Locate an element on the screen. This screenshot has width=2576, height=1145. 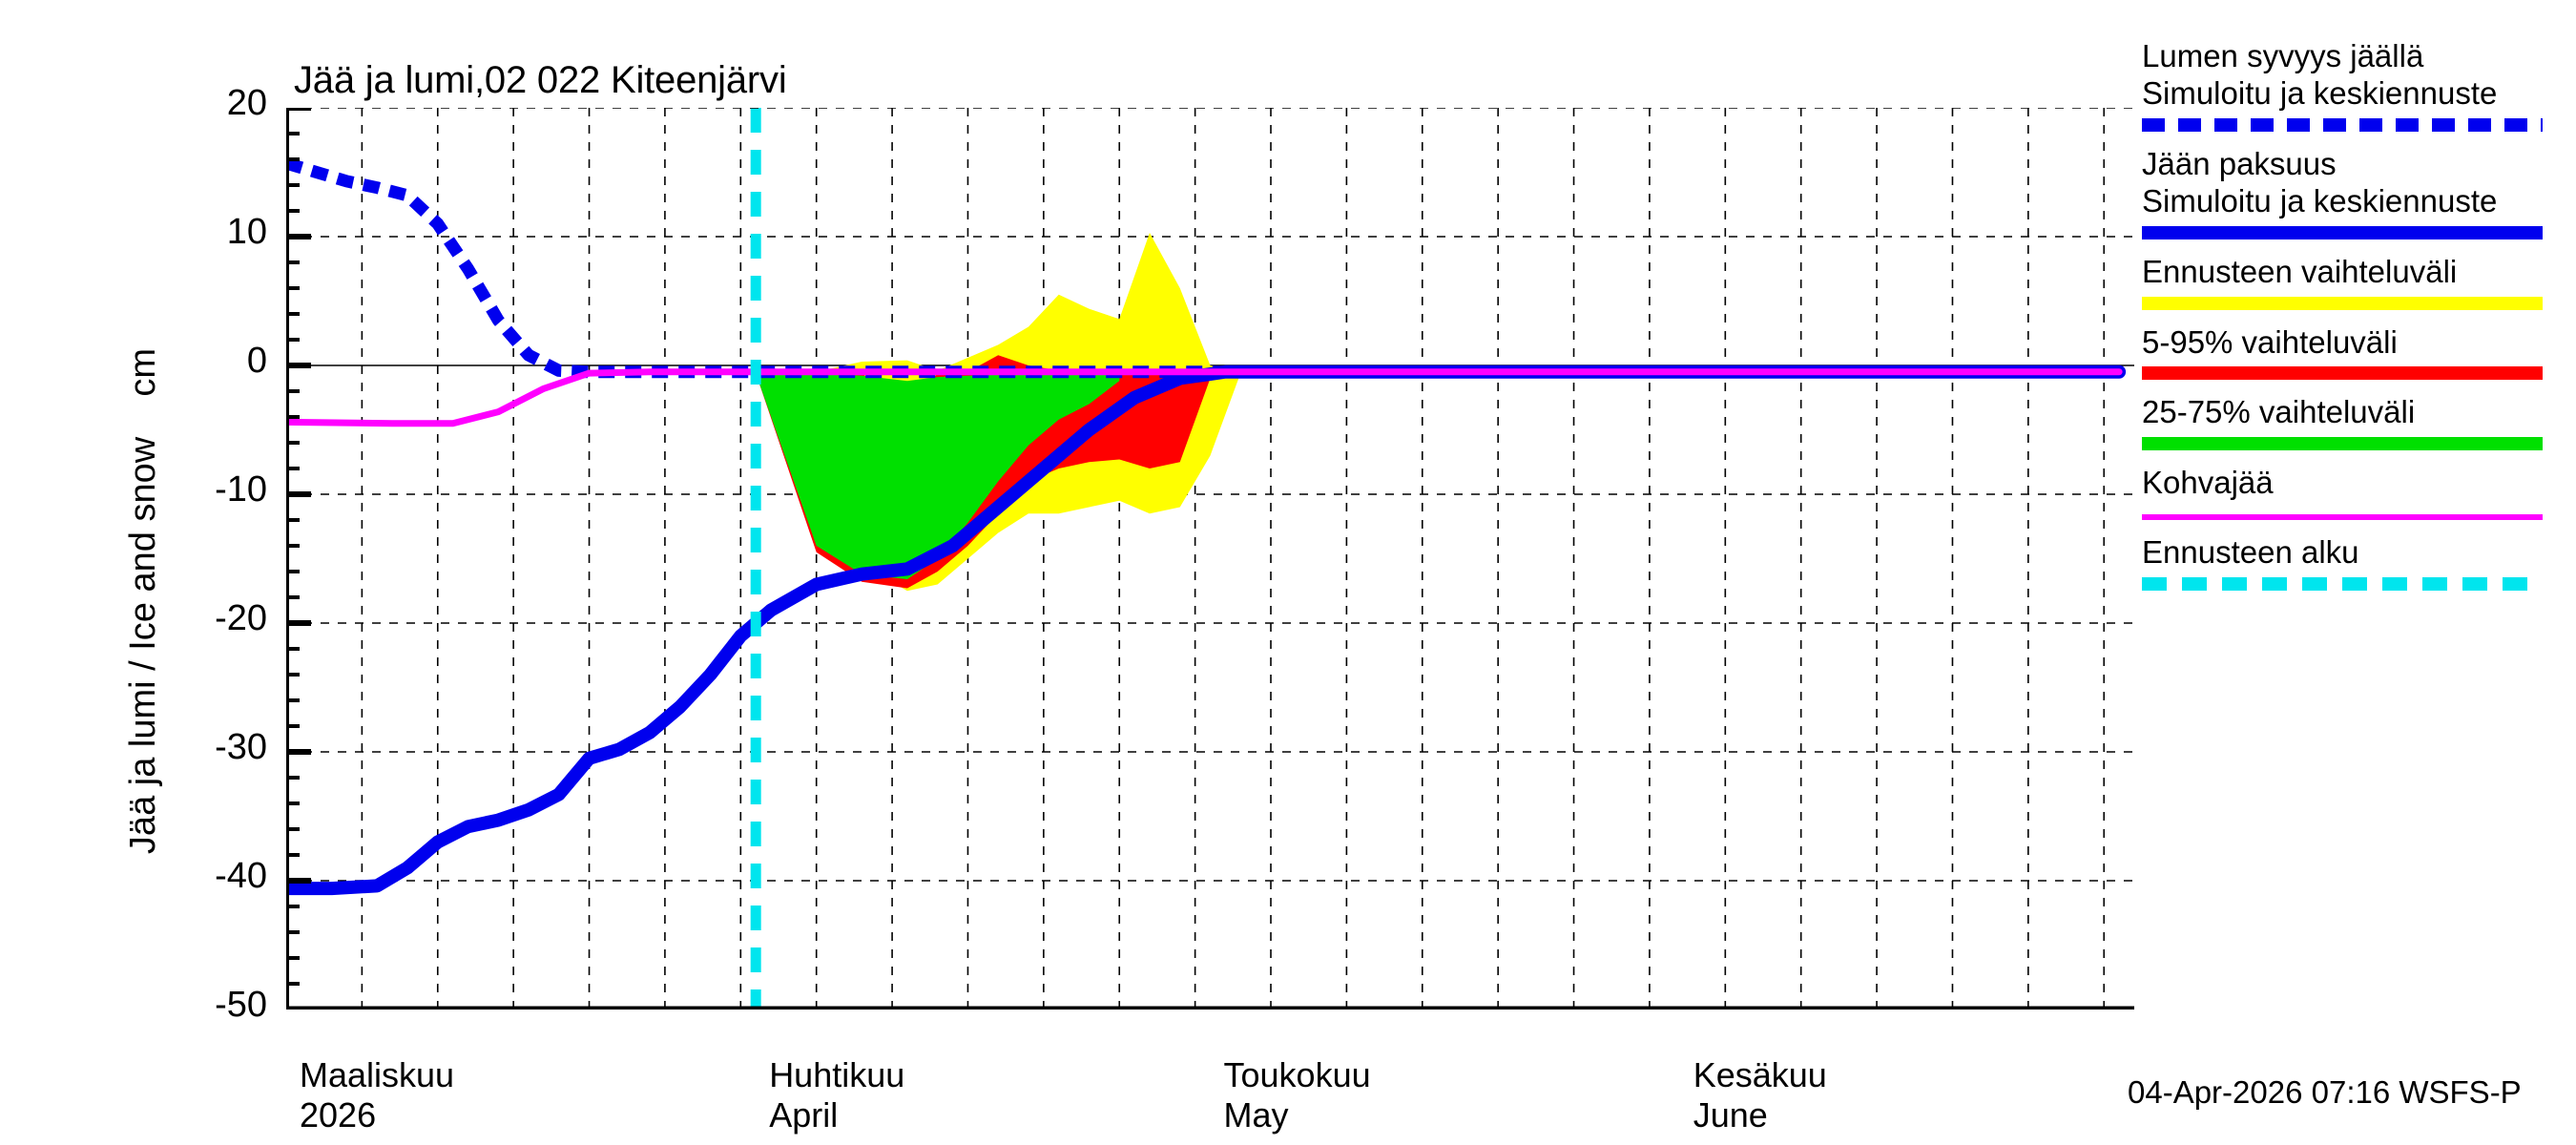
y-tick-label: -40 is located at coordinates (241, 876).